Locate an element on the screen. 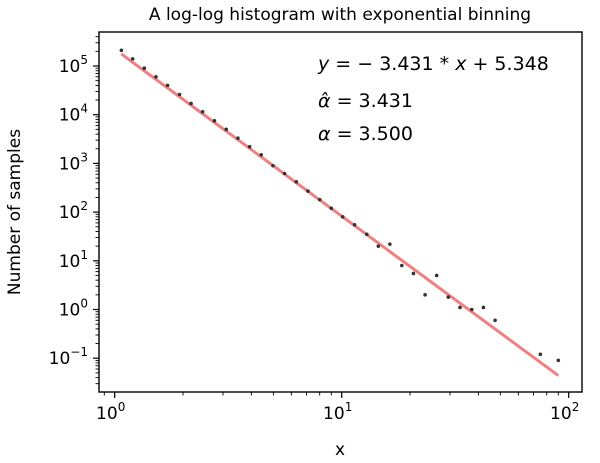 This screenshot has height=463, width=600. annotation-alpha: α = 3.500 is located at coordinates (365, 134).